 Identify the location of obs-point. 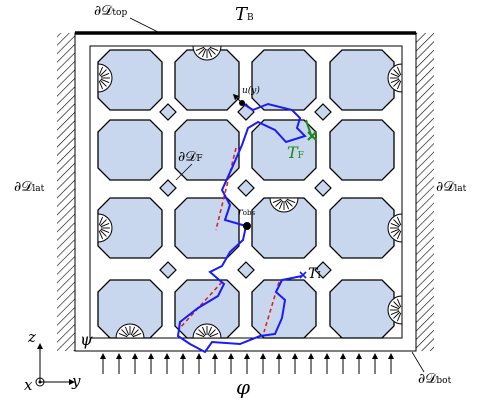
(247, 226).